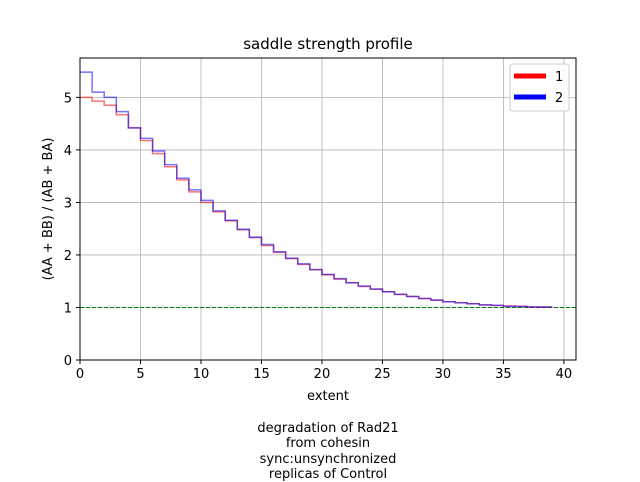  Describe the element at coordinates (68, 151) in the screenshot. I see `y-tick-label: 4` at that location.